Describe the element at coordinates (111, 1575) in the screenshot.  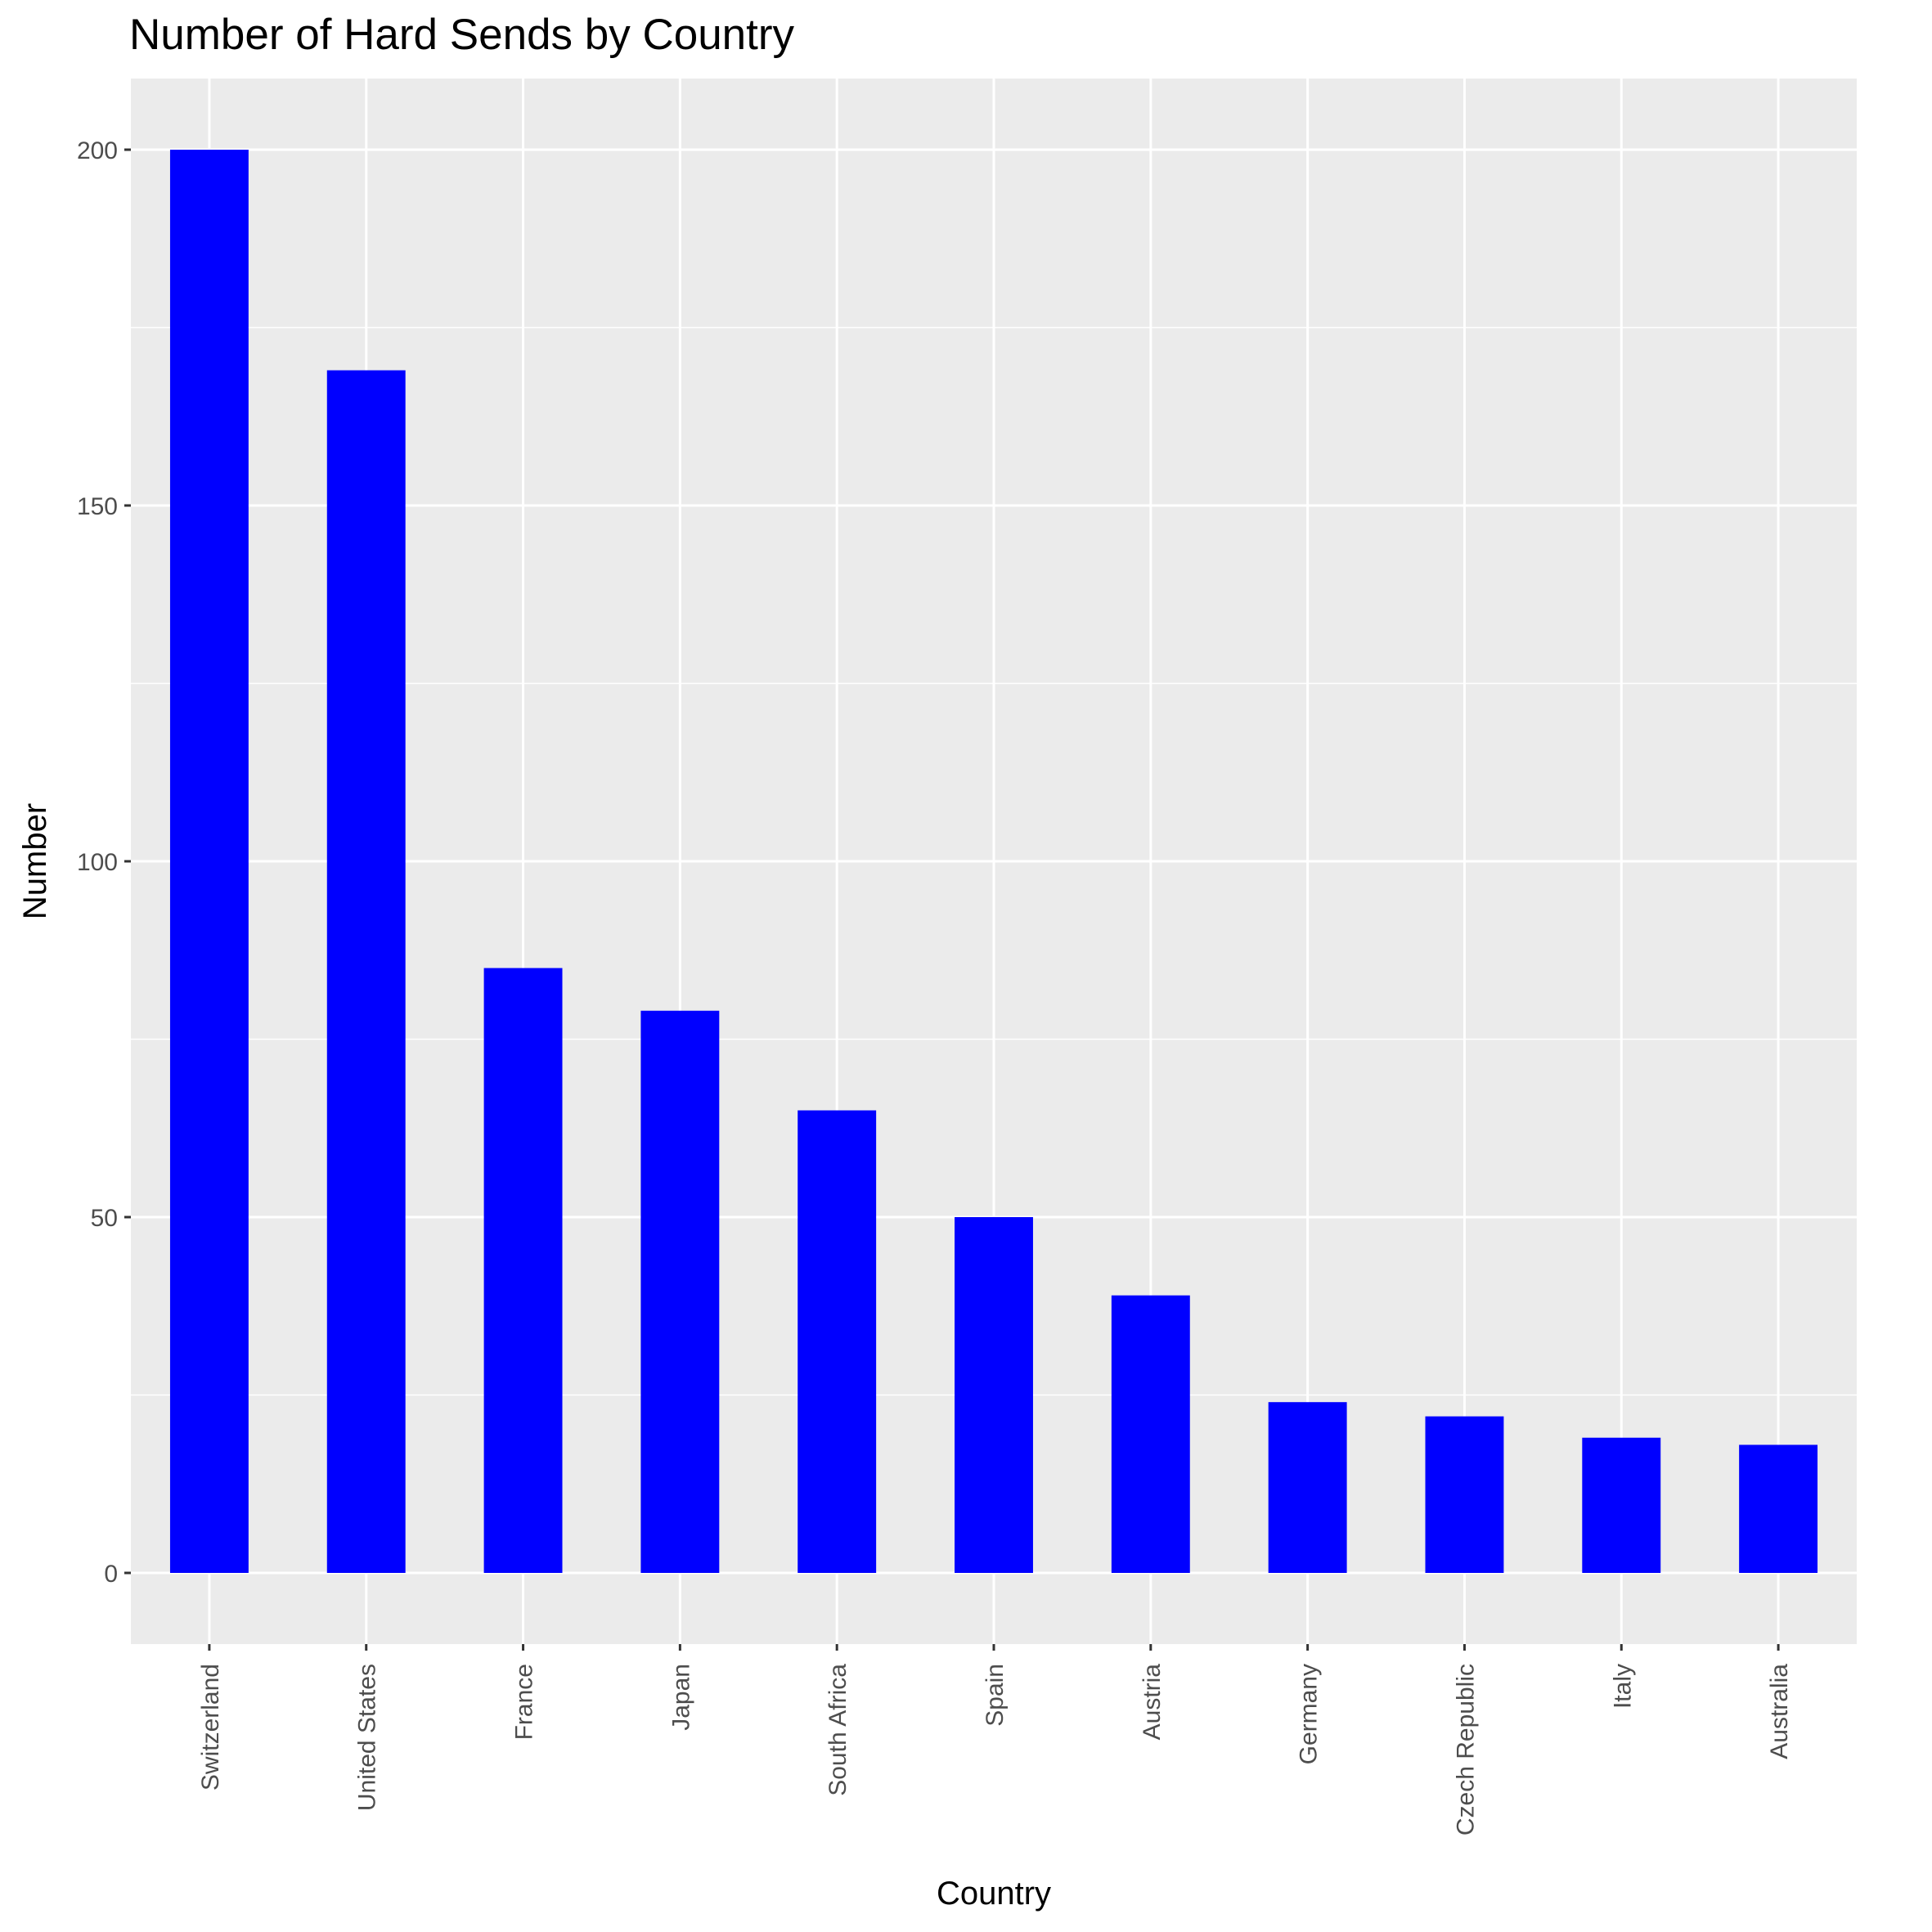
I see `y-tick-label: 0` at that location.